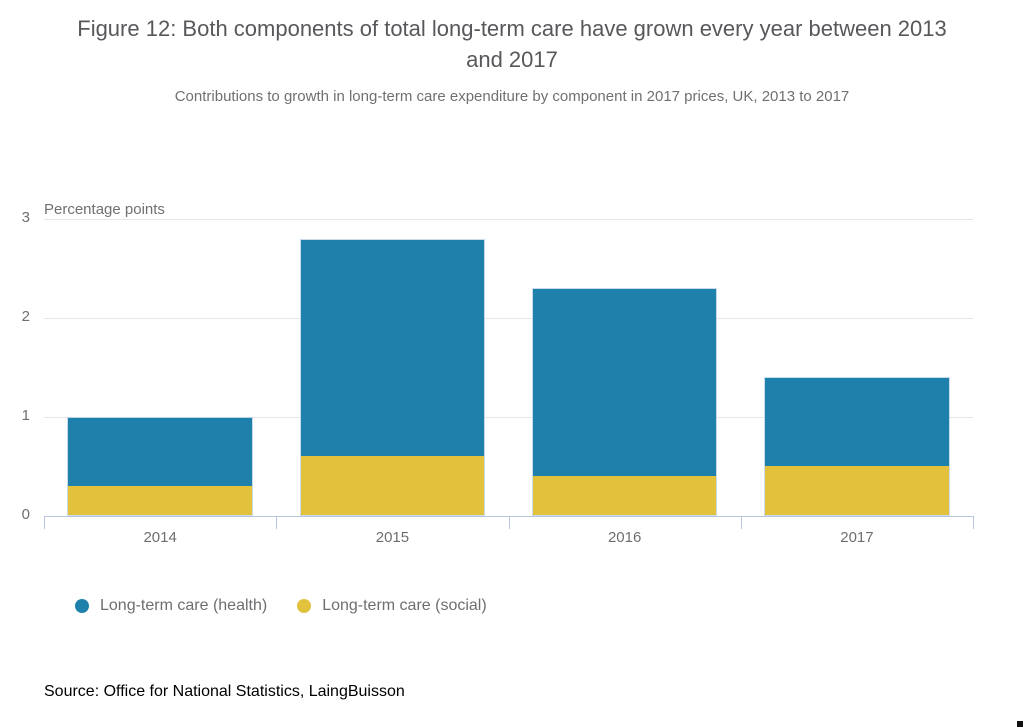  What do you see at coordinates (857, 537) in the screenshot?
I see `x-axis-label-2017: 2017` at bounding box center [857, 537].